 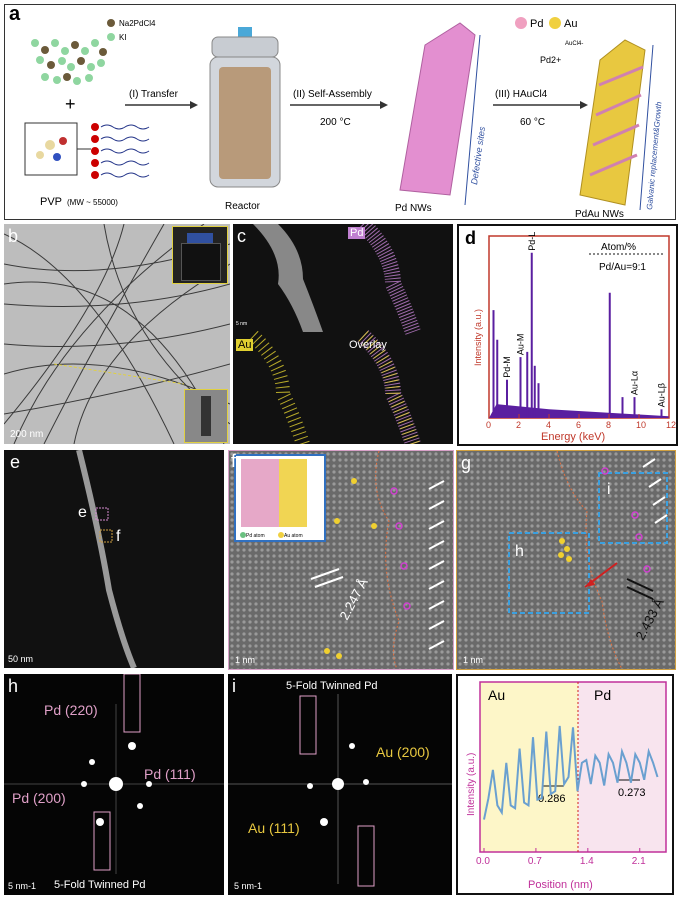 What do you see at coordinates (248, 886) in the screenshot?
I see `scale-bar-i: 5 nm-1` at bounding box center [248, 886].